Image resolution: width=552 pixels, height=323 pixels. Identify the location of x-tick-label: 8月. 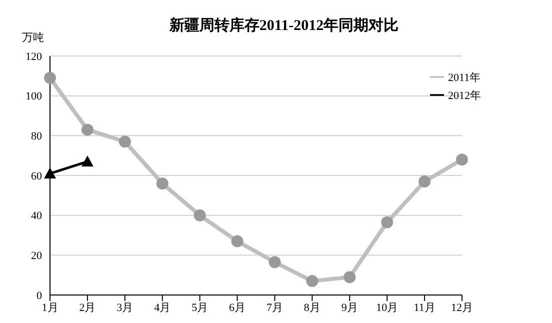
(312, 308).